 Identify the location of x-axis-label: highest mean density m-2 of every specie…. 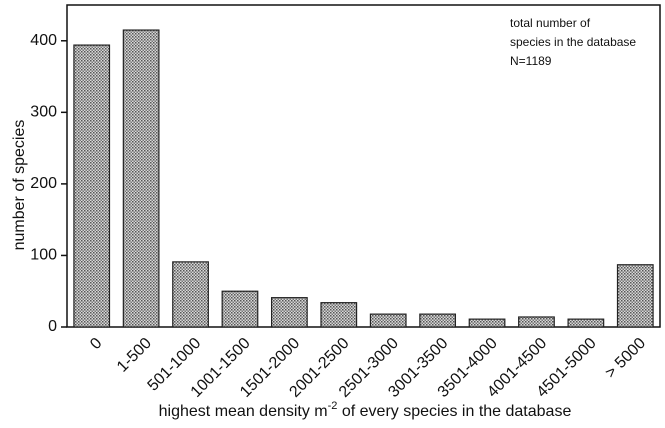
(365, 410).